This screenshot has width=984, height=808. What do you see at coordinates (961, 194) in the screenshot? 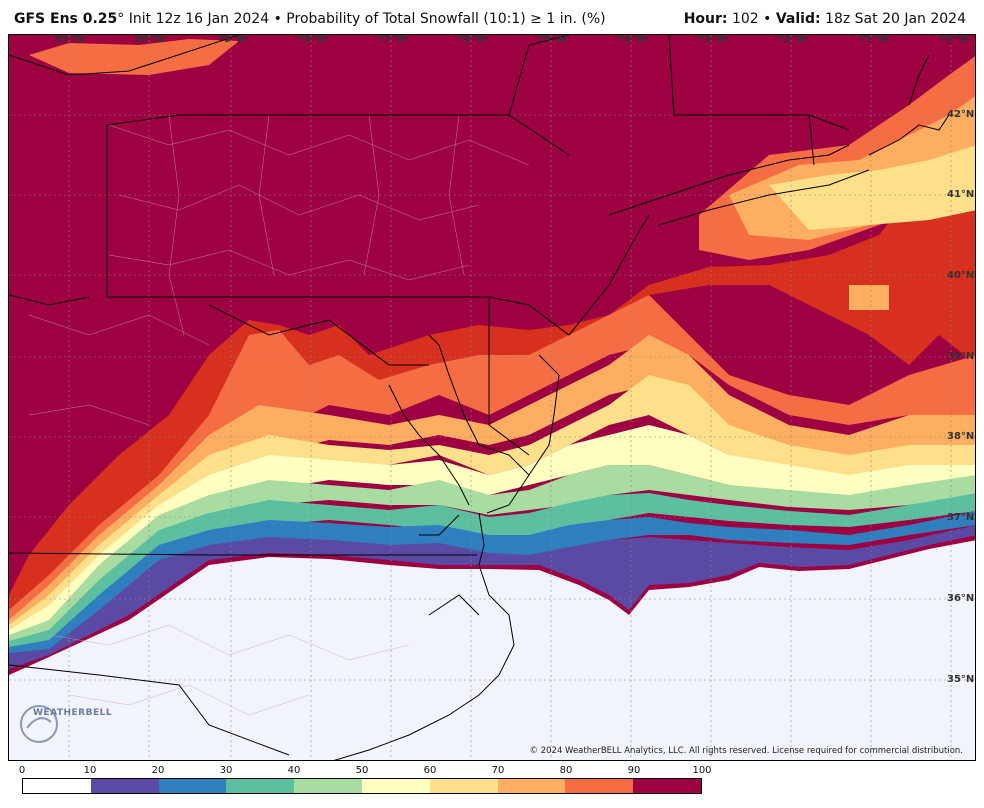
I see `lat-label-41n: 41°N` at bounding box center [961, 194].